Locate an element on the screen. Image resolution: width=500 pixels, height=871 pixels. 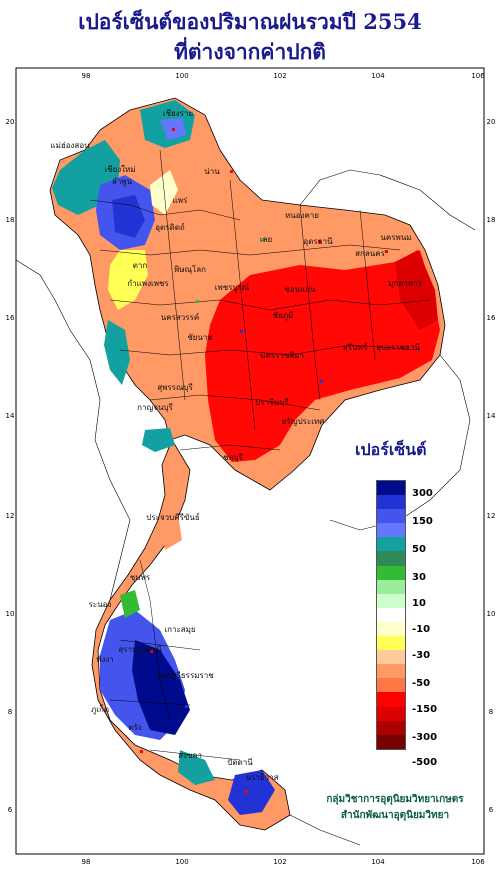
map-title-line2: ที่ต่างจากค่าปกติ is located at coordinates (250, 51).